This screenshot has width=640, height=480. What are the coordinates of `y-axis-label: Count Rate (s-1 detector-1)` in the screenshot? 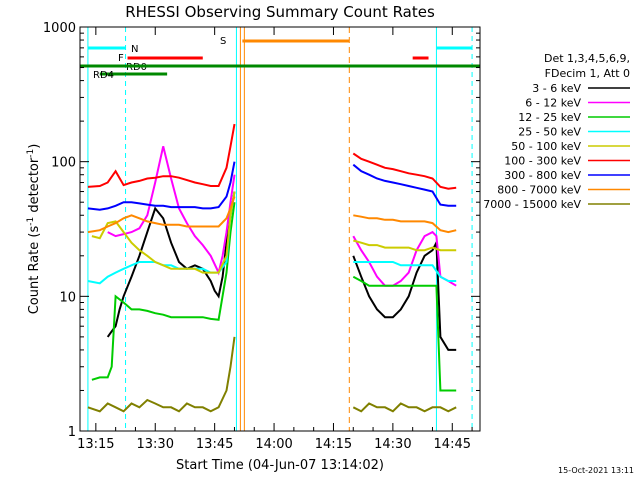 It's located at (34, 229).